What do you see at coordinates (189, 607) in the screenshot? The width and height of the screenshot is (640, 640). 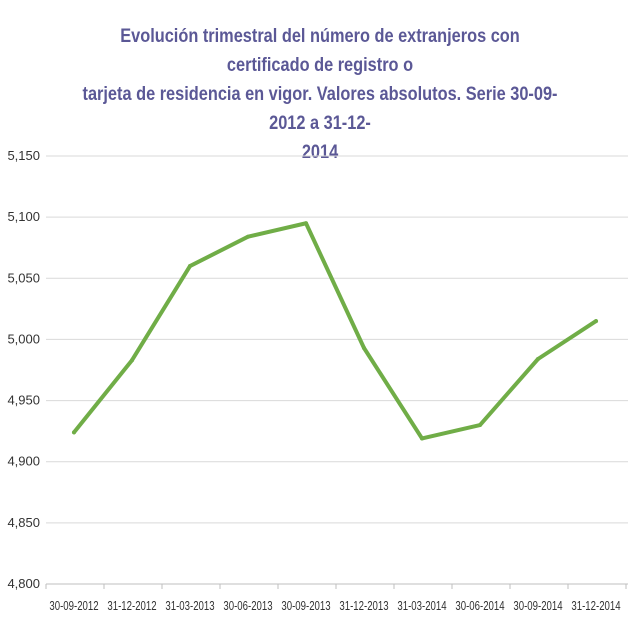 I see `x-tick-label: 31-03-2013` at bounding box center [189, 607].